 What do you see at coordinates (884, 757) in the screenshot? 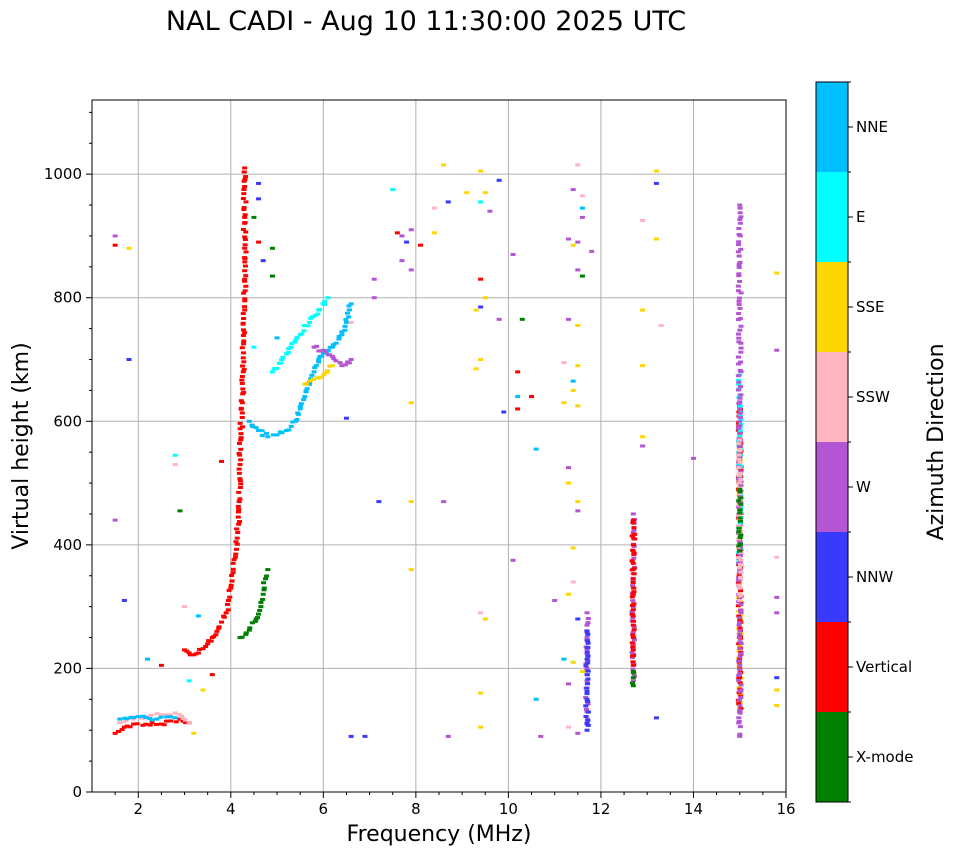
I see `colorbar-tick-label: X-mode` at bounding box center [884, 757].